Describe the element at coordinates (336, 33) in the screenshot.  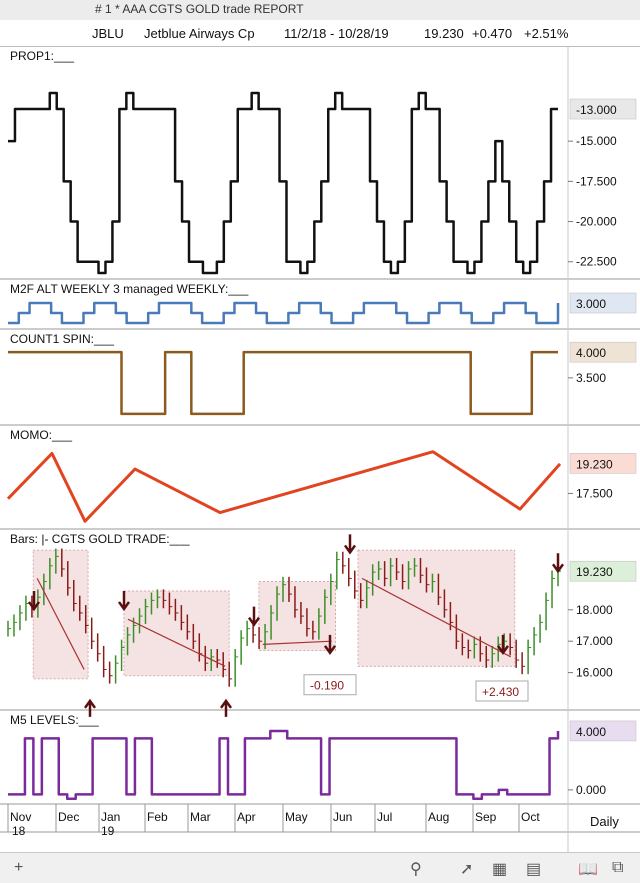
I see `date-range: 11/2/18 - 10/28/19` at that location.